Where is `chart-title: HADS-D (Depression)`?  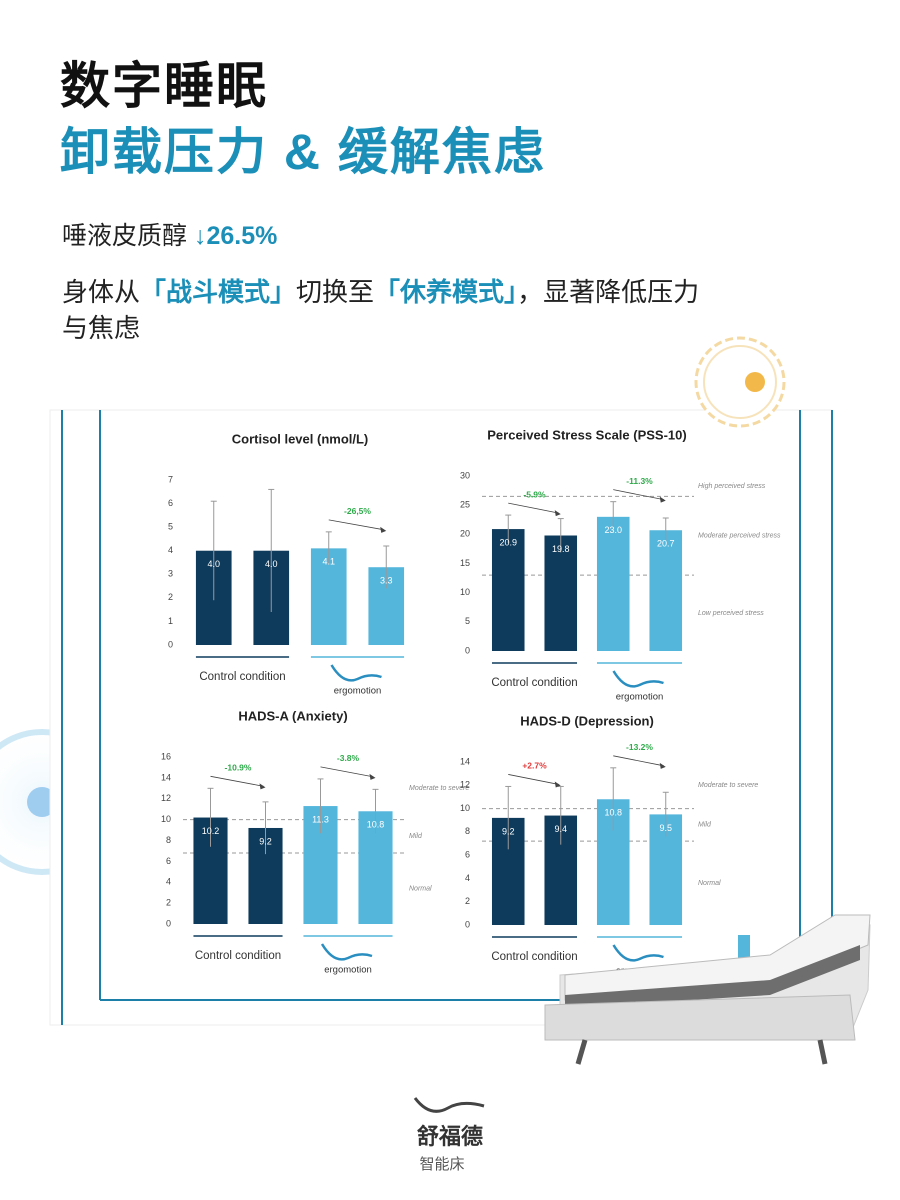
chart-title: HADS-D (Depression) is located at coordinates (587, 720).